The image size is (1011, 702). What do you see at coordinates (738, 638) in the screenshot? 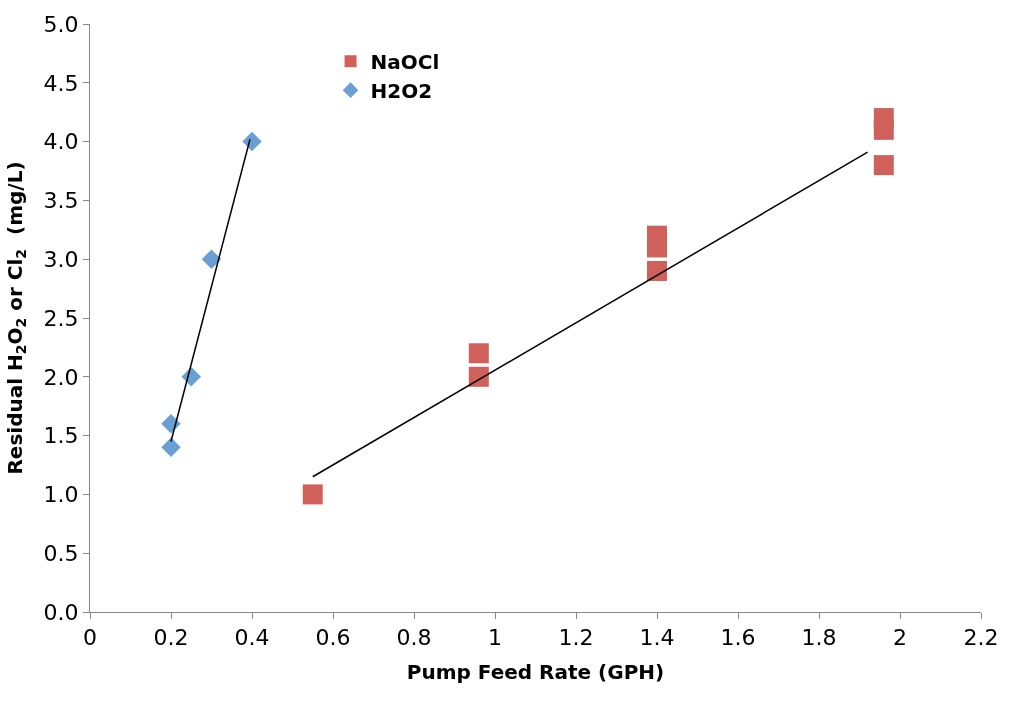
I see `x-tick-label: 1.6` at bounding box center [738, 638].